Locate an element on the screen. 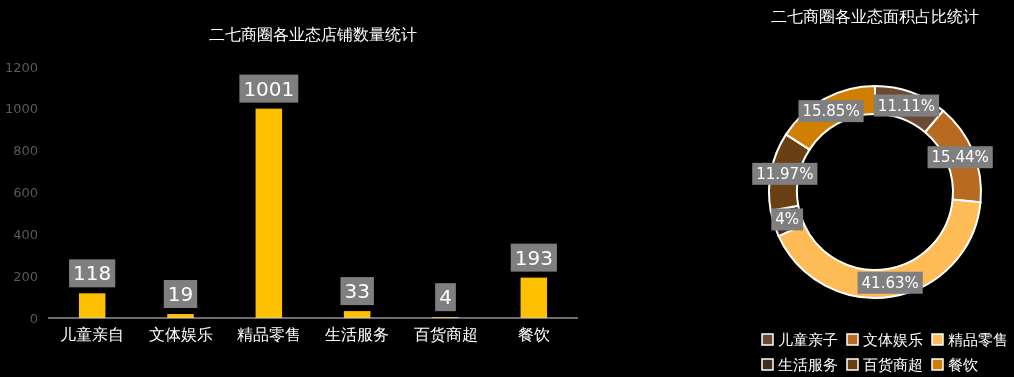 The height and width of the screenshot is (377, 1014). data-label: 193 is located at coordinates (533, 257).